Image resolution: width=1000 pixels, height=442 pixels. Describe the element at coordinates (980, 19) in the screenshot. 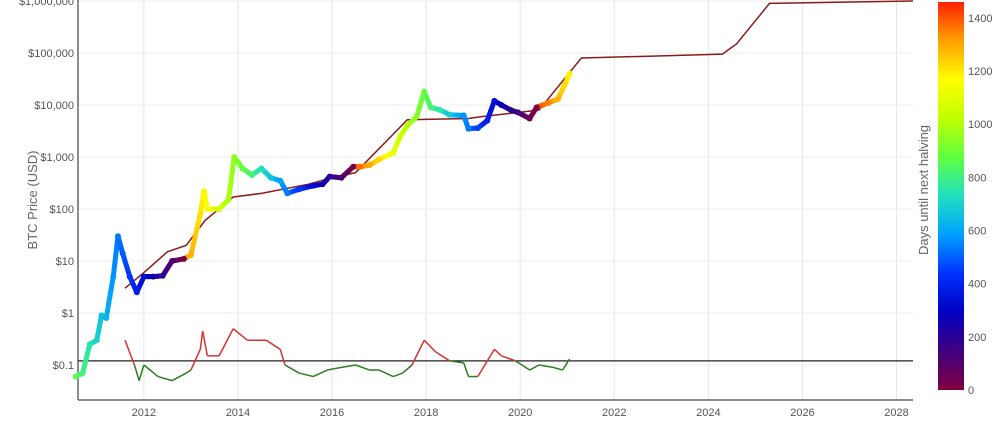

I see `colorbar-tick-label: 1400` at that location.